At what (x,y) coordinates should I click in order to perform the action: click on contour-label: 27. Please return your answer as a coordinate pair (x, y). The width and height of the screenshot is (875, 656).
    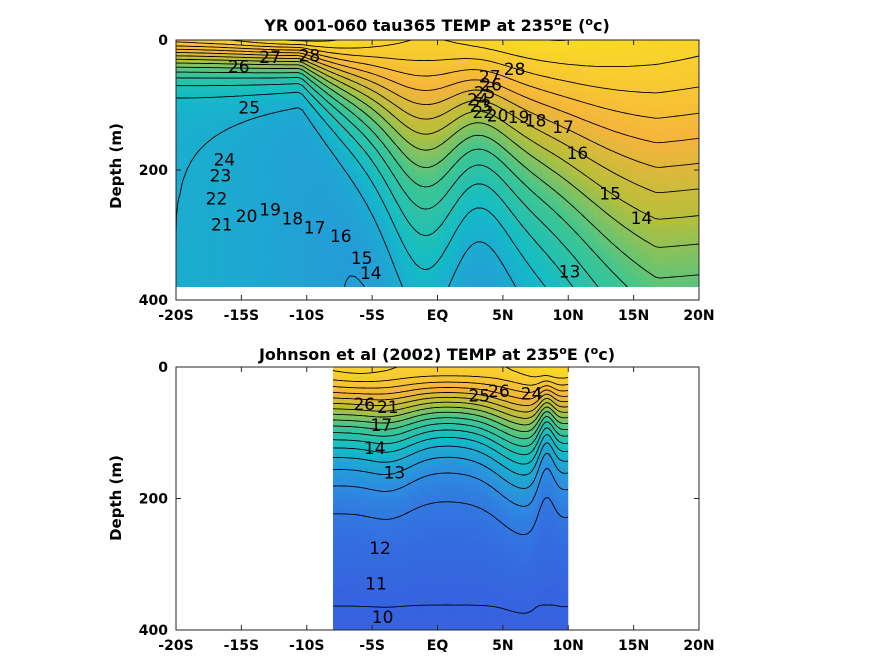
    Looking at the image, I should click on (270, 58).